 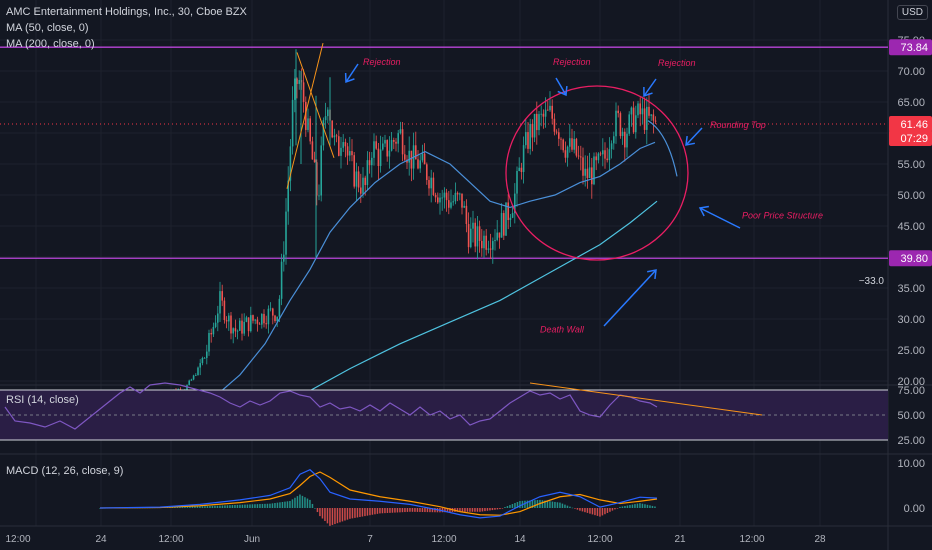 I want to click on price-tick-70.00: 70.00, so click(x=911, y=72).